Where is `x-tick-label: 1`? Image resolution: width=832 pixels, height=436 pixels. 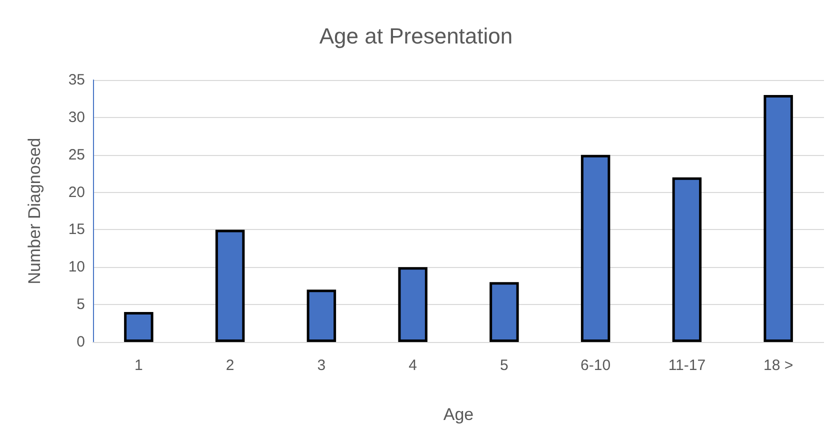
x-tick-label: 1 is located at coordinates (138, 365).